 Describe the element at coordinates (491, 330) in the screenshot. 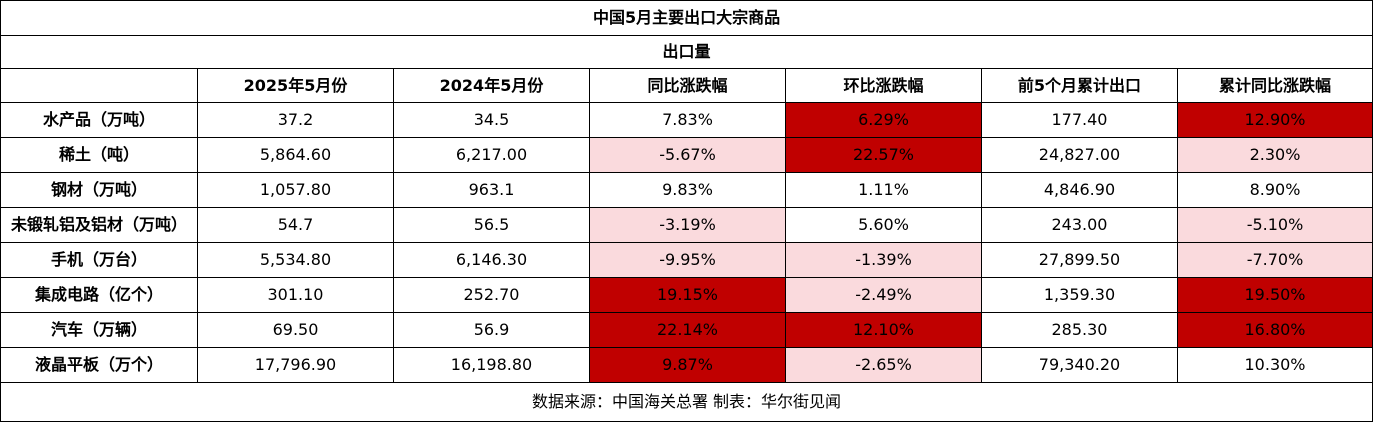

I see `cell-may-2024: 56.9` at that location.